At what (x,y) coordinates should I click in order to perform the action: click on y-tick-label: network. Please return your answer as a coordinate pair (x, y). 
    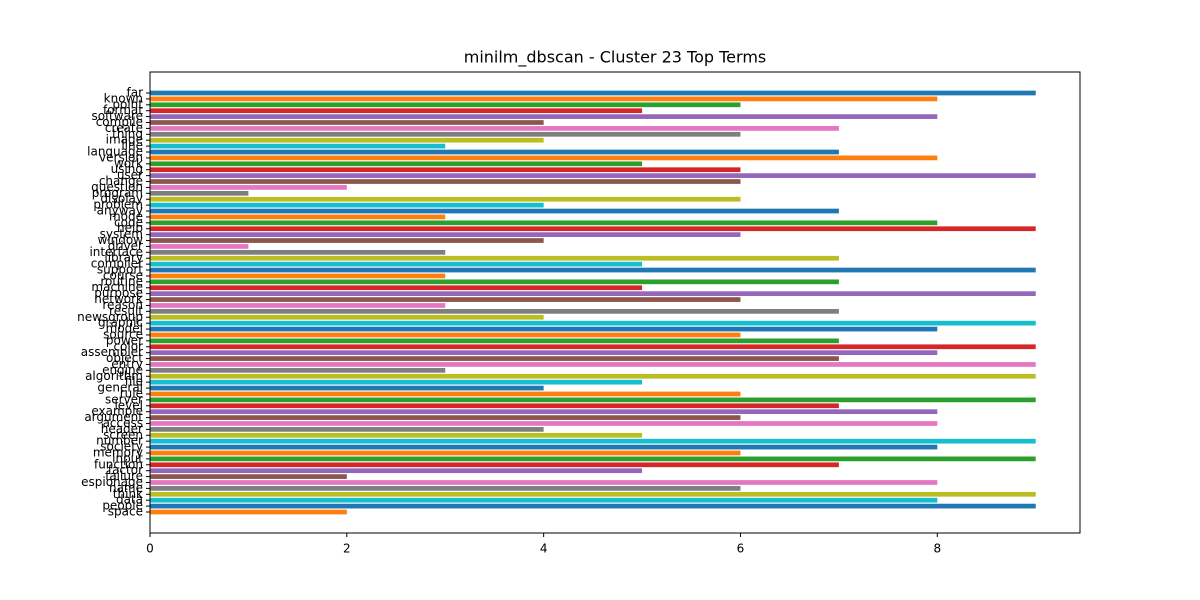
    Looking at the image, I should click on (118, 299).